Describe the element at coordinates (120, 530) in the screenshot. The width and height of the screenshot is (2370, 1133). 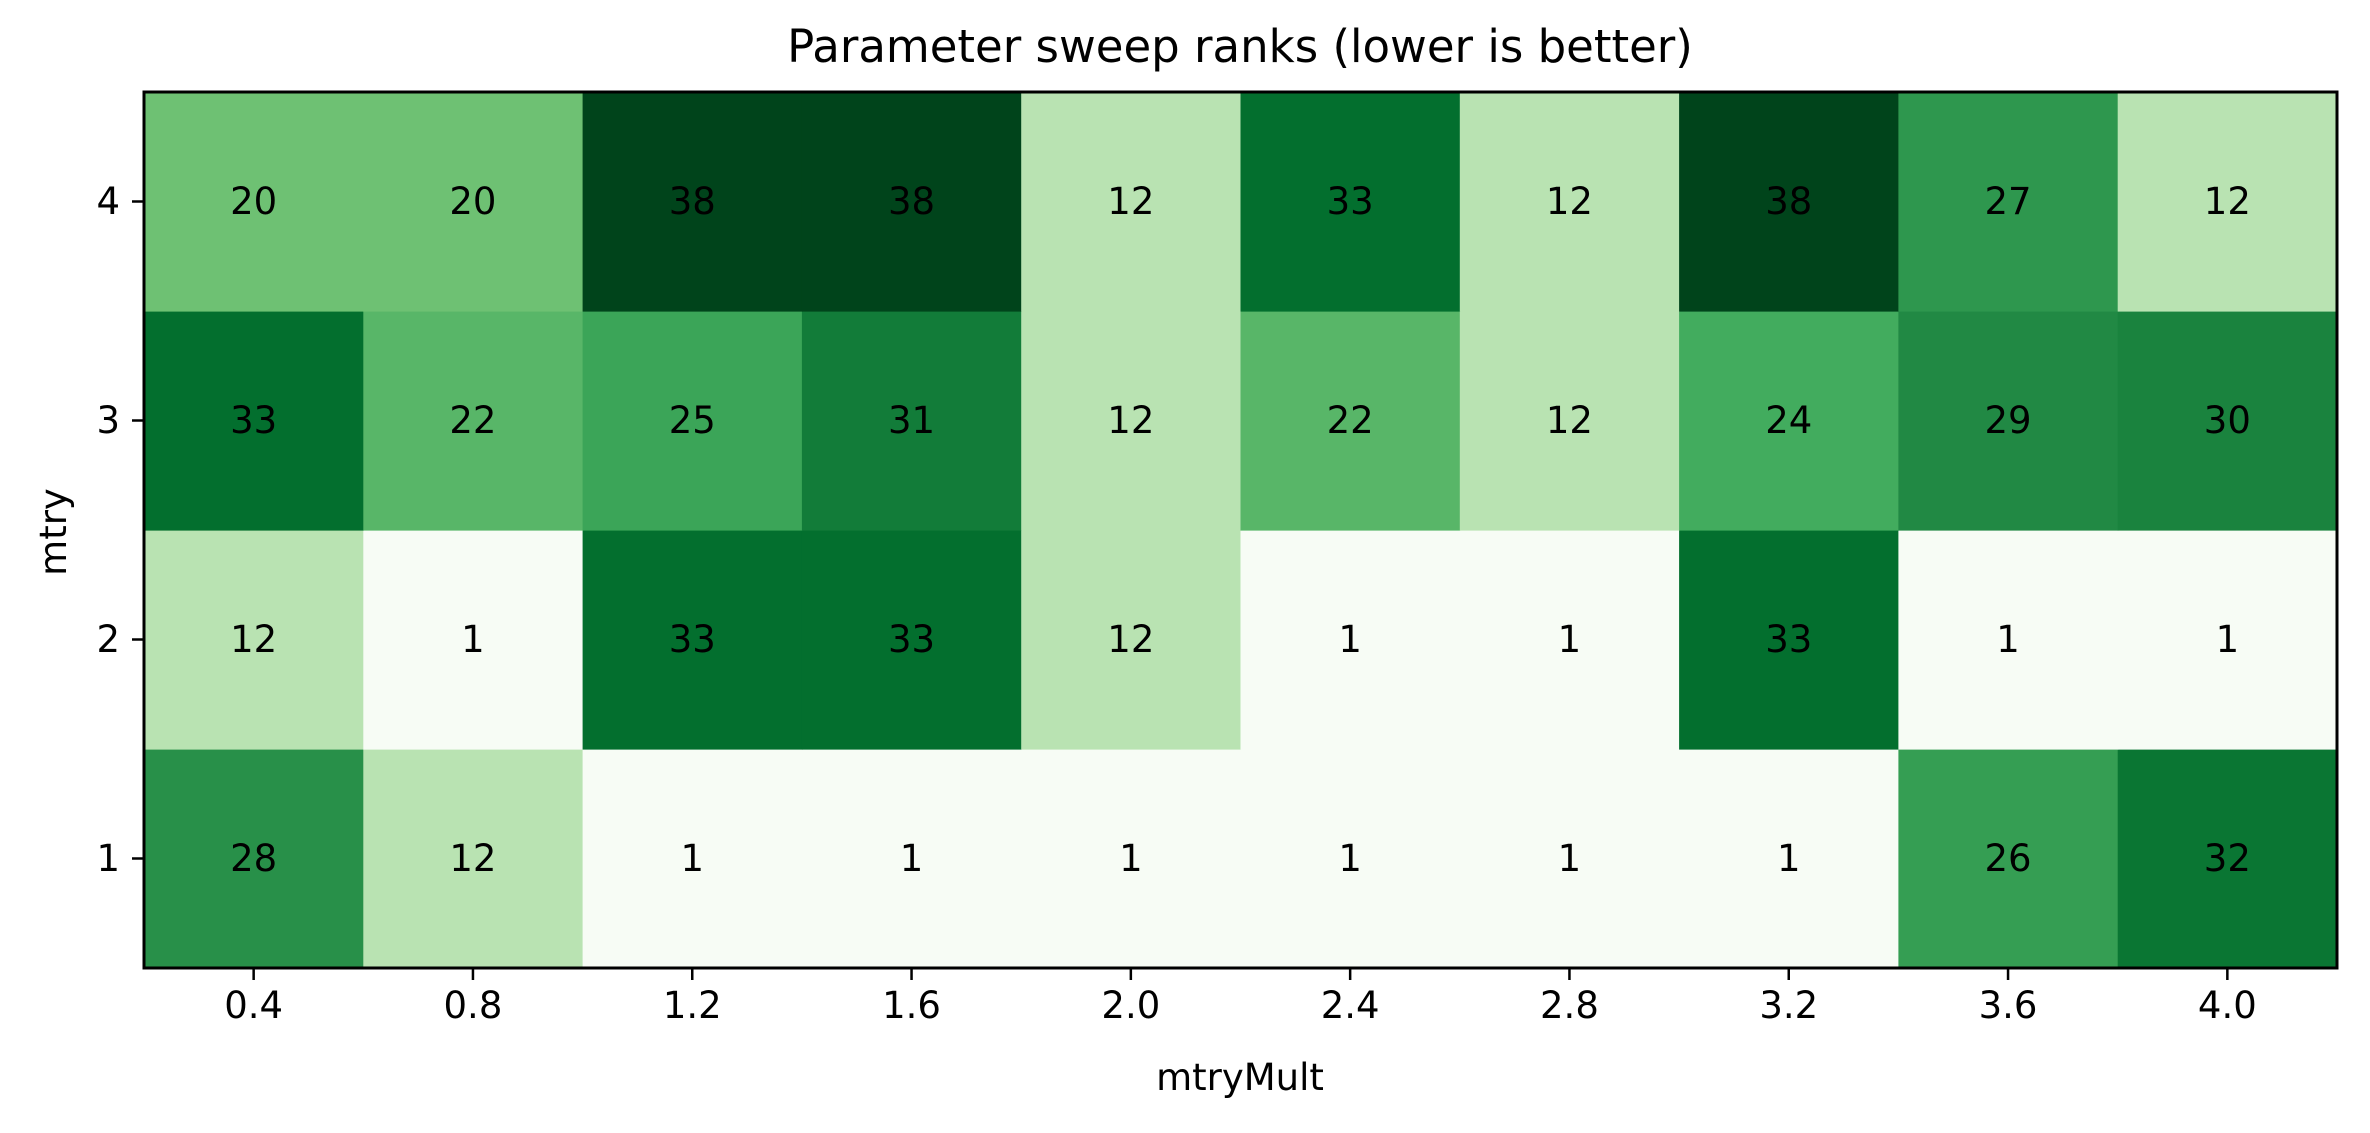
I see `y-axis: 1 2 3 4` at that location.